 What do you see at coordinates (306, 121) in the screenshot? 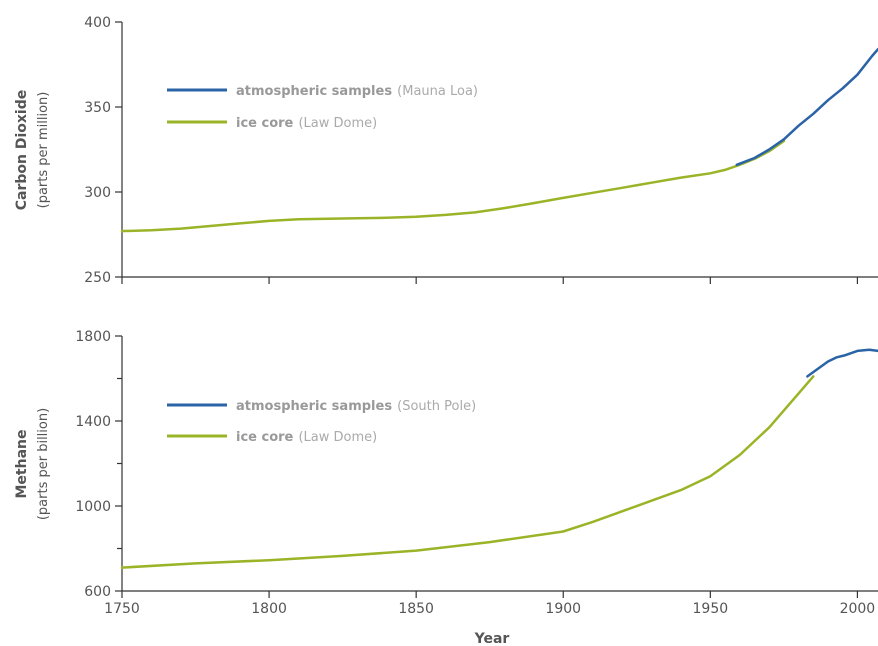
I see `co2-legend-label-ice-core: ice core (Law Dome)` at bounding box center [306, 121].